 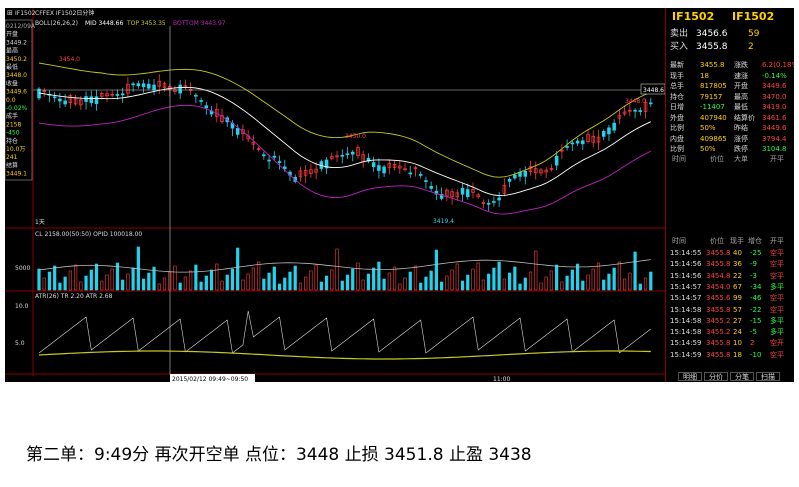 What do you see at coordinates (777, 286) in the screenshot?
I see `trade-nature: 多平` at bounding box center [777, 286].